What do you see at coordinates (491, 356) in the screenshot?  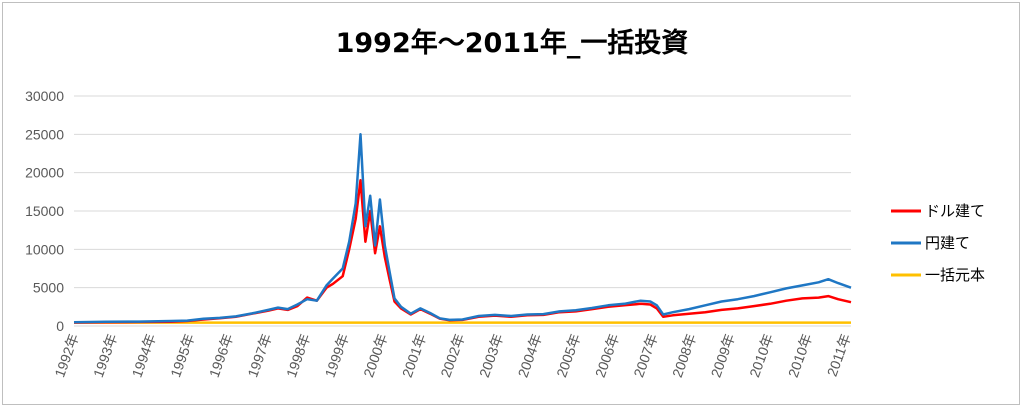 I see `x-tick-label: 2003年` at bounding box center [491, 356].